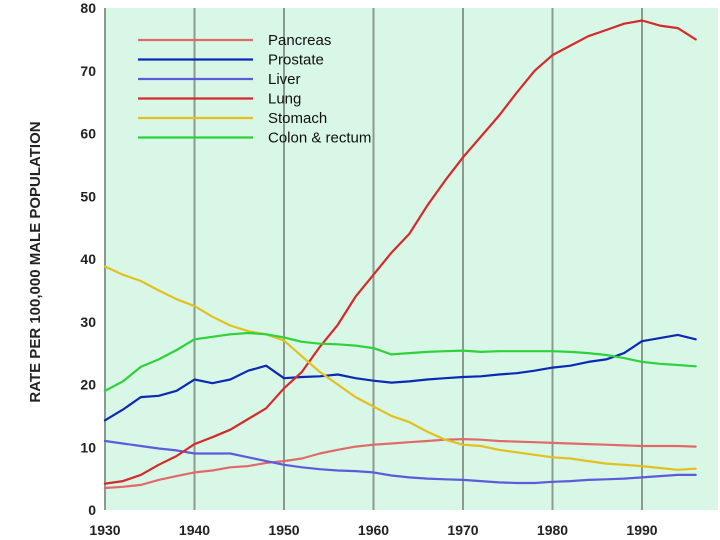 This screenshot has width=720, height=540. I want to click on series-line-liver, so click(400, 462).